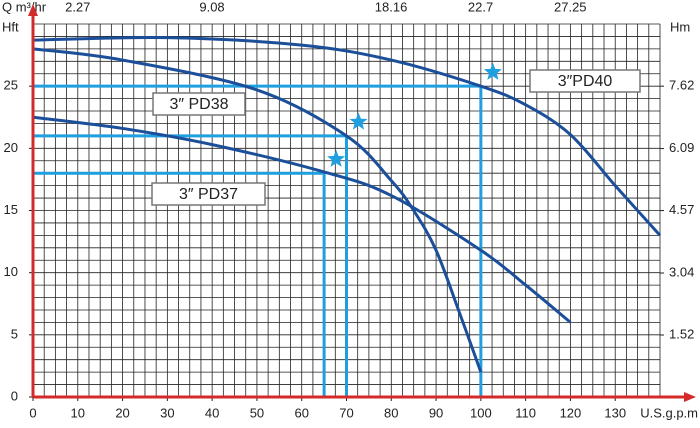  I want to click on y-tick-label: 15, so click(11, 209).